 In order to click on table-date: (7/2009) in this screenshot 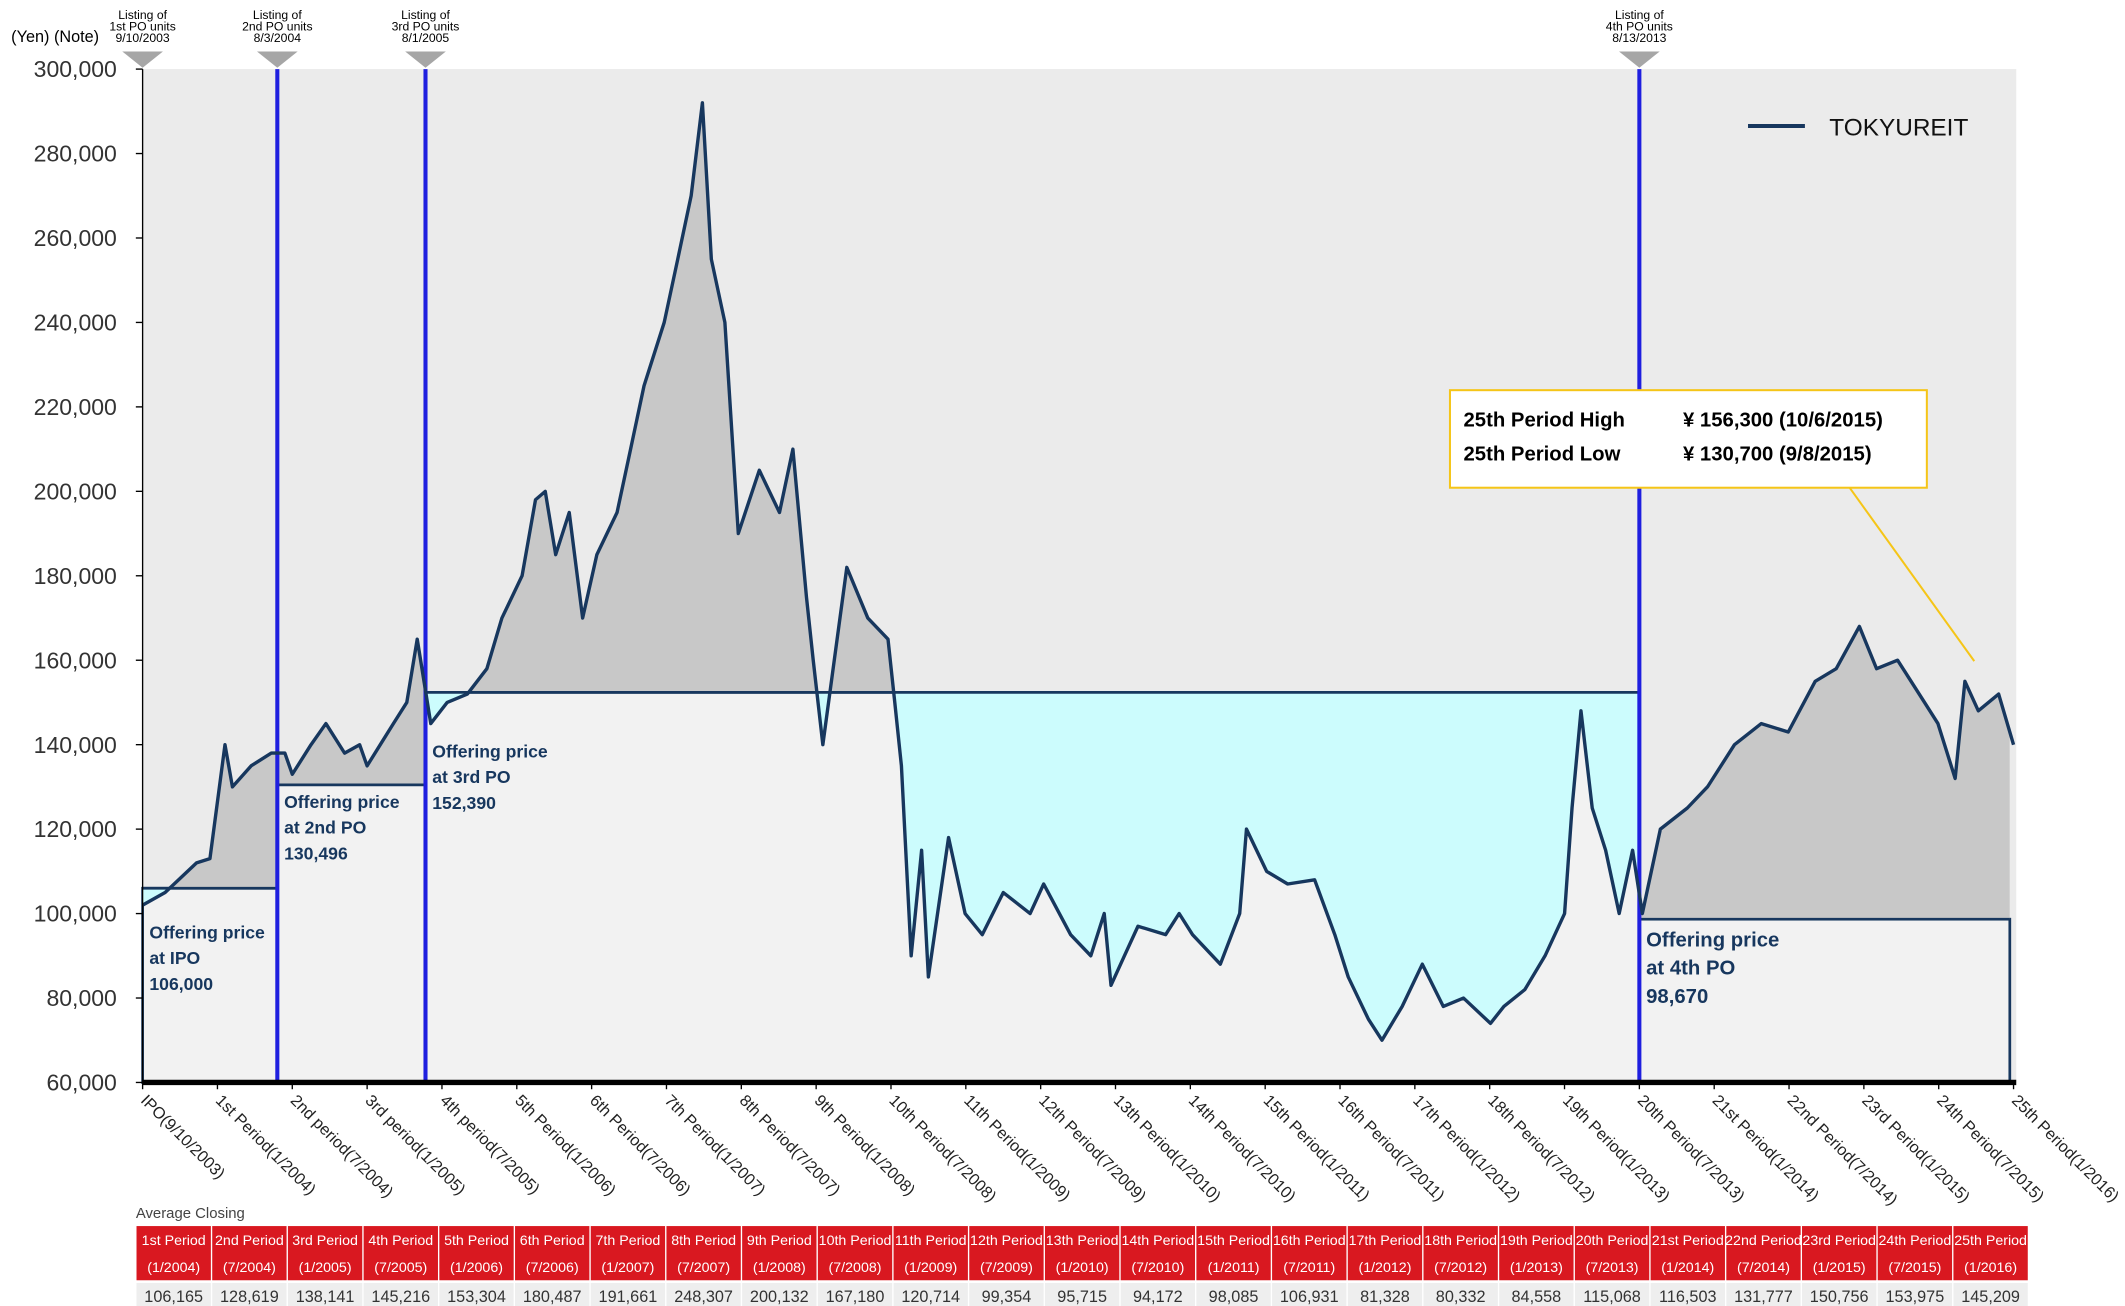, I will do `click(1006, 1268)`.